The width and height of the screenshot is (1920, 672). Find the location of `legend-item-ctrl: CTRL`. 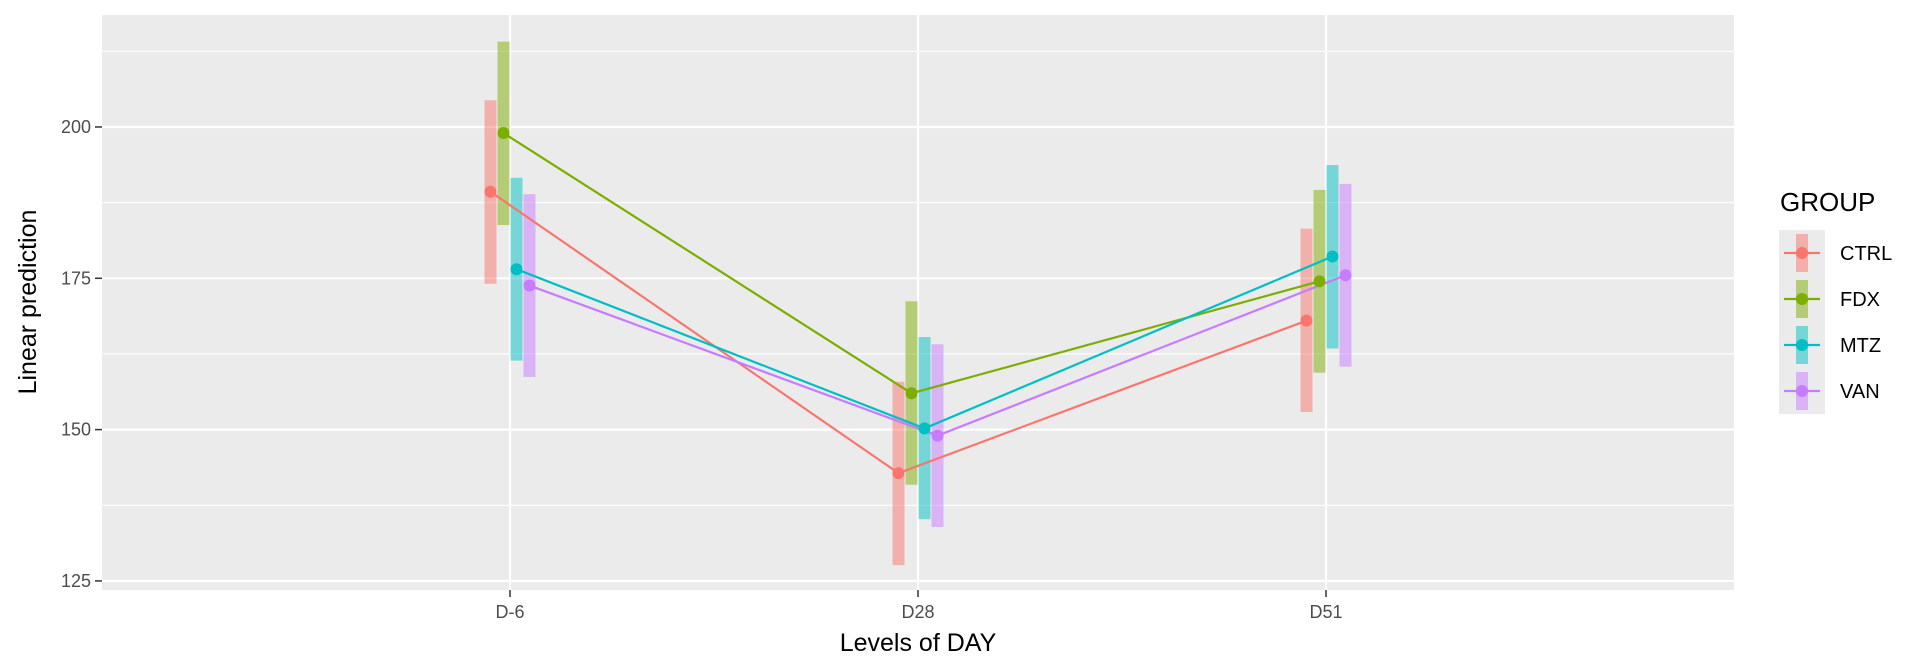

legend-item-ctrl: CTRL is located at coordinates (1838, 253).